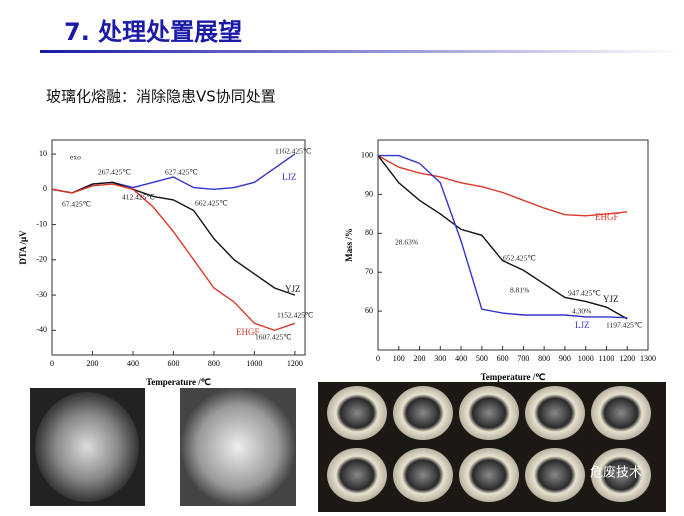 Image resolution: width=684 pixels, height=516 pixels. What do you see at coordinates (369, 193) in the screenshot?
I see `y-tick-label: 90` at bounding box center [369, 193].